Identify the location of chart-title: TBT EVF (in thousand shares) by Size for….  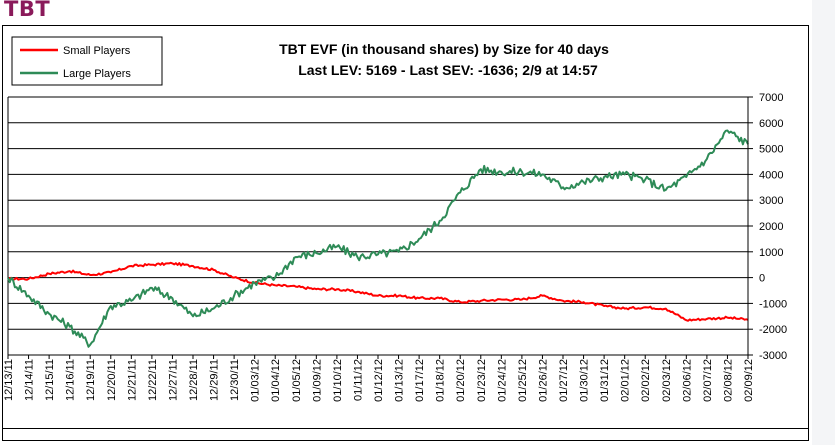
(444, 49).